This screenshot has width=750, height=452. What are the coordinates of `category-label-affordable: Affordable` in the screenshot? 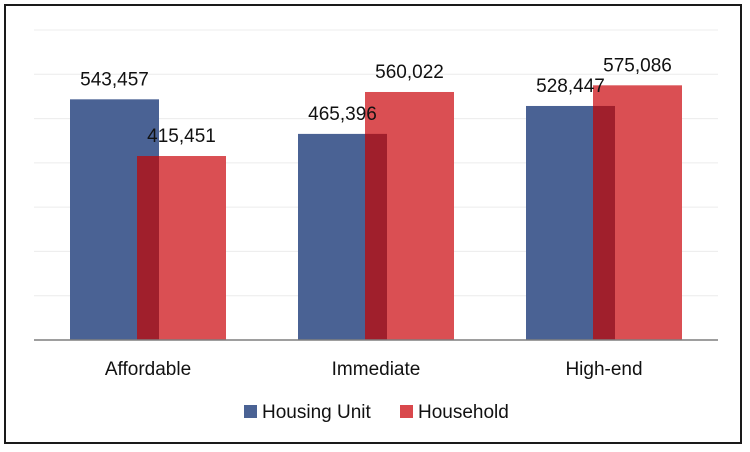 It's located at (148, 369).